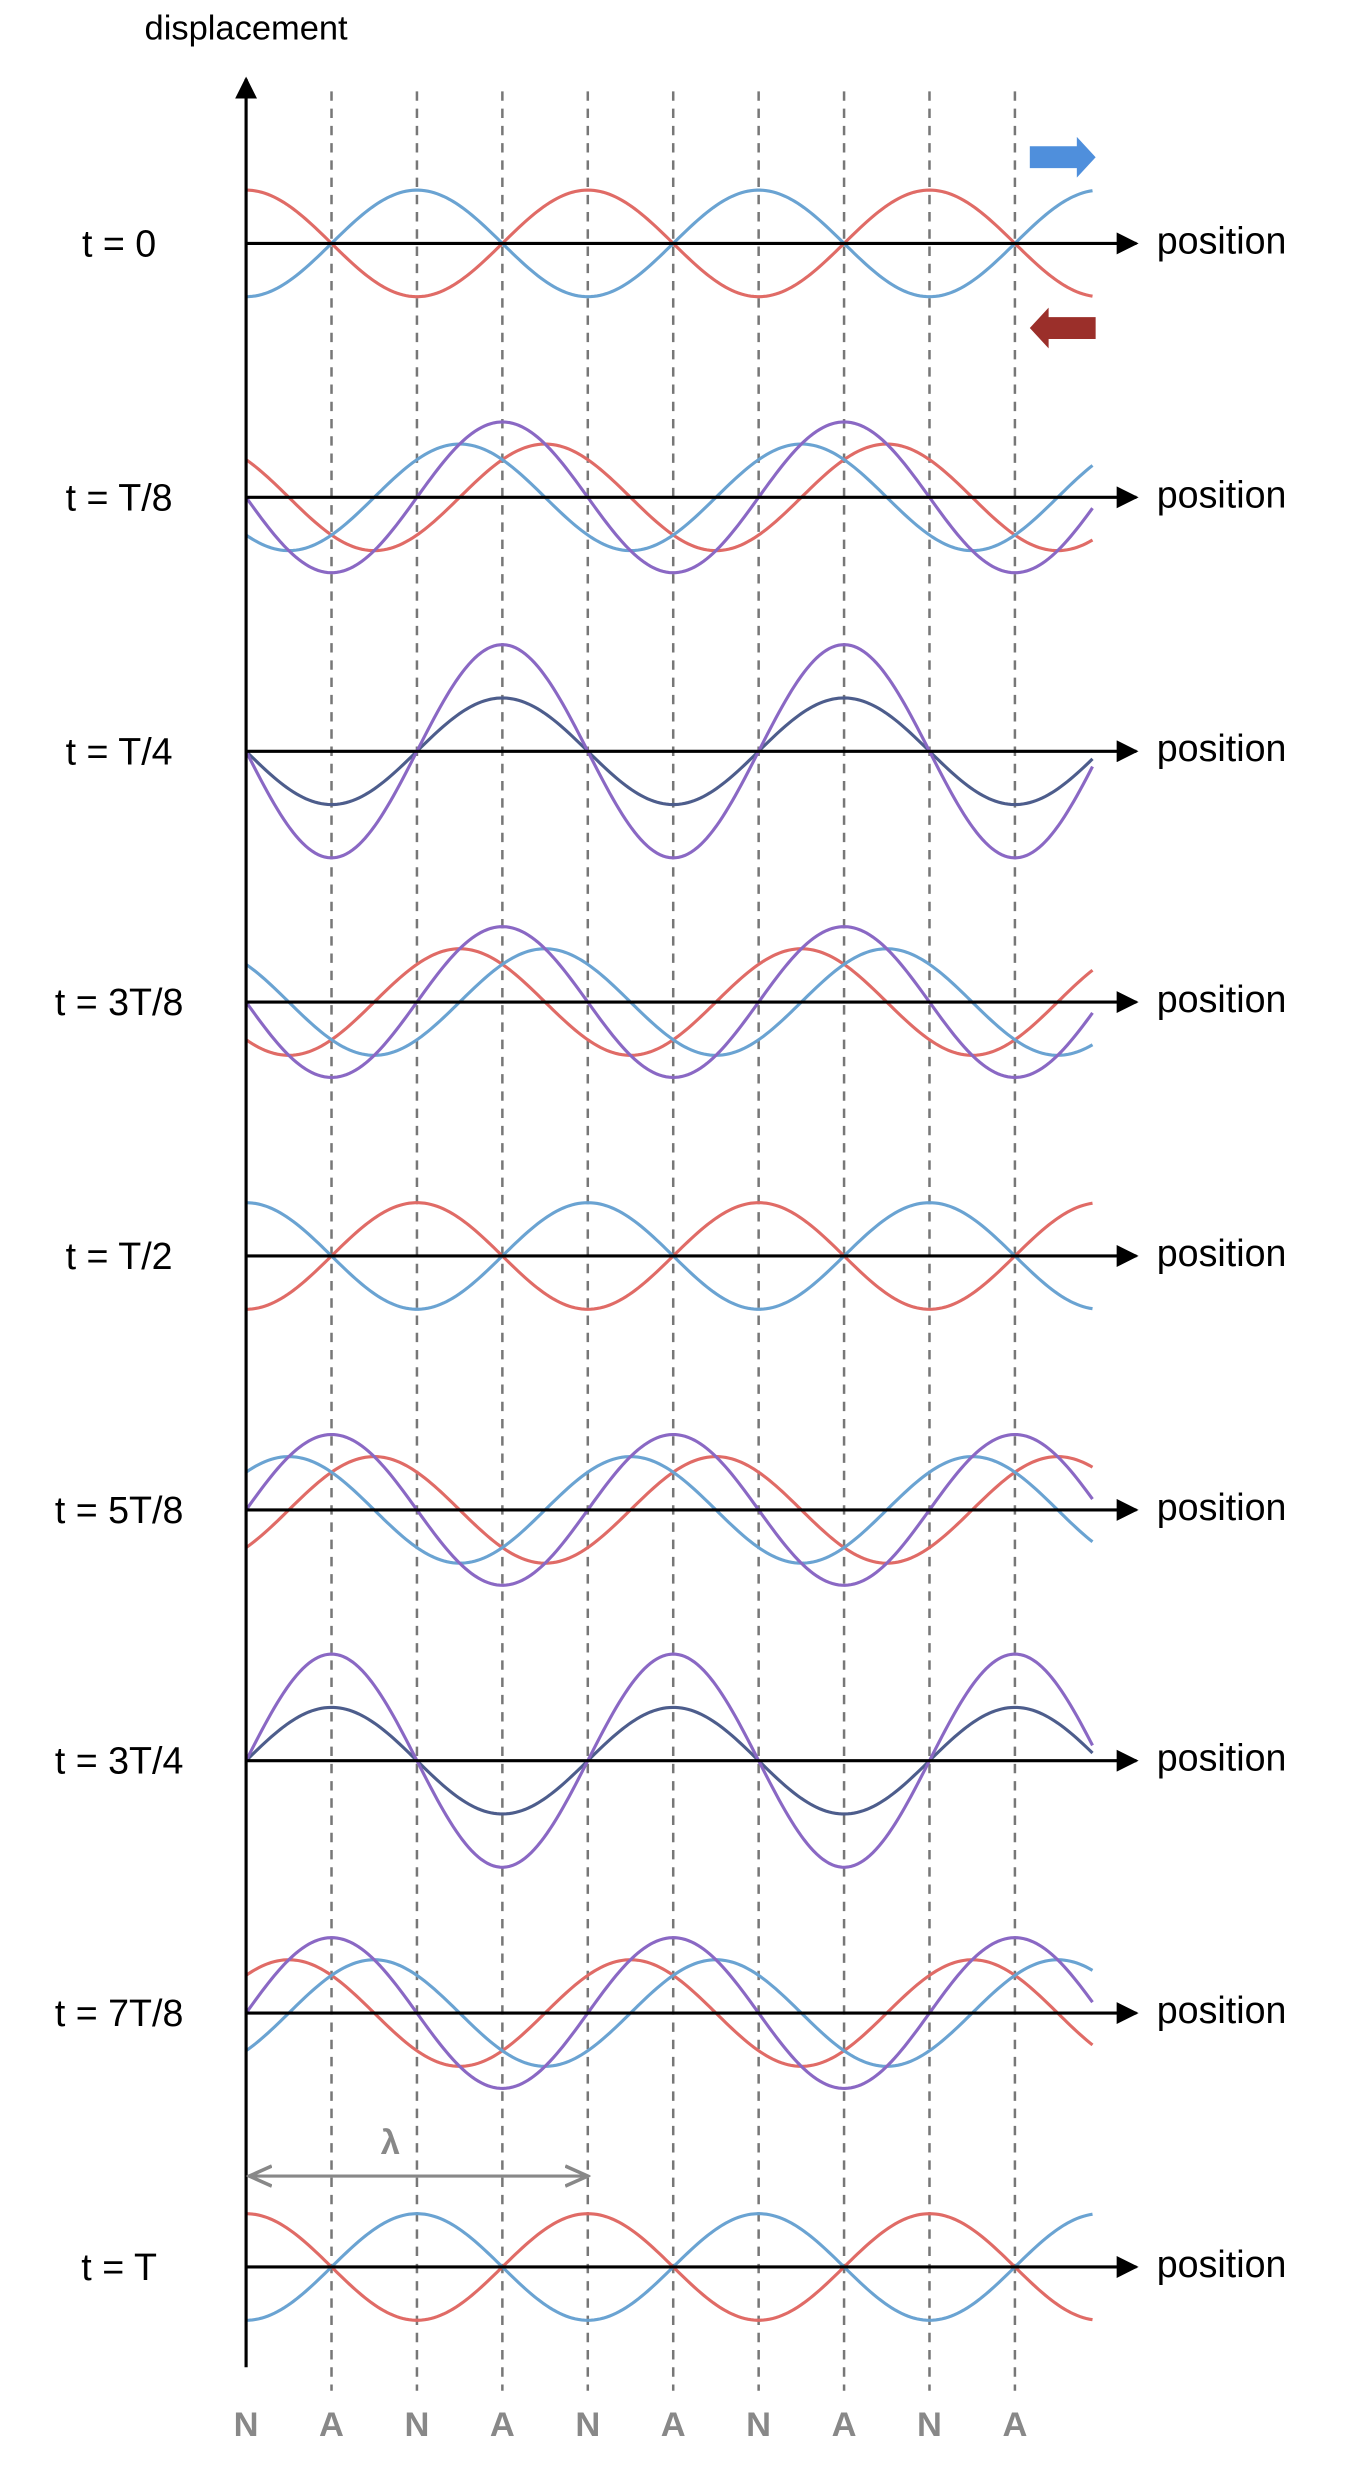  Describe the element at coordinates (119, 1761) in the screenshot. I see `time-label: t = 3T/4` at that location.